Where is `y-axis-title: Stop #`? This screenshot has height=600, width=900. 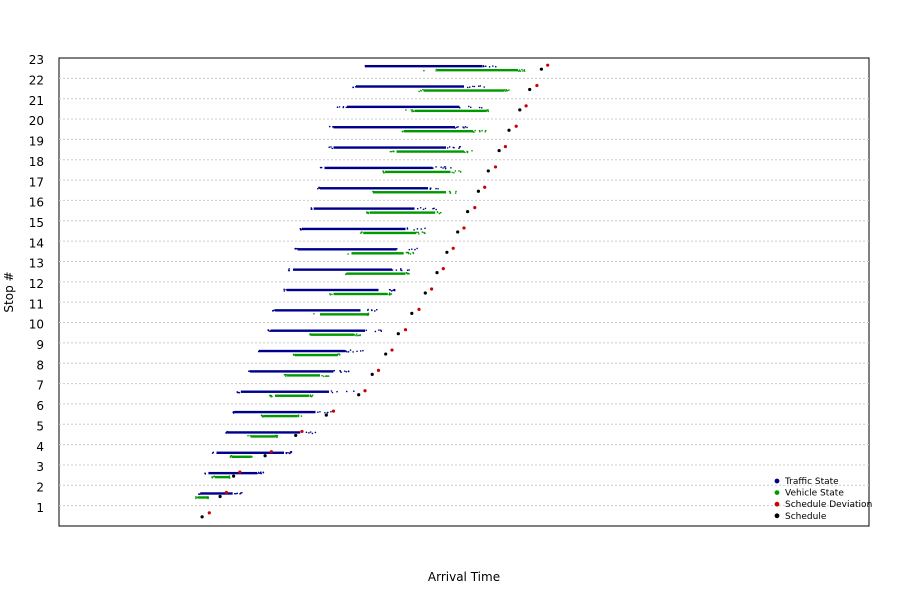
y-axis-title: Stop # is located at coordinates (9, 291).